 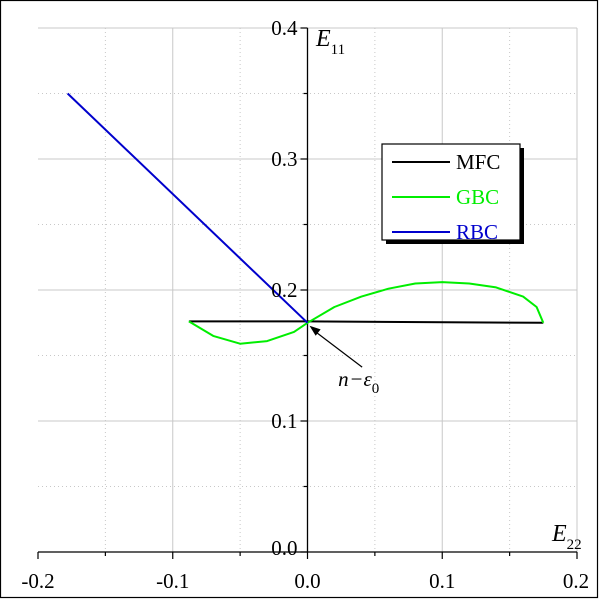 What do you see at coordinates (477, 197) in the screenshot?
I see `legend-label-gbc: GBC` at bounding box center [477, 197].